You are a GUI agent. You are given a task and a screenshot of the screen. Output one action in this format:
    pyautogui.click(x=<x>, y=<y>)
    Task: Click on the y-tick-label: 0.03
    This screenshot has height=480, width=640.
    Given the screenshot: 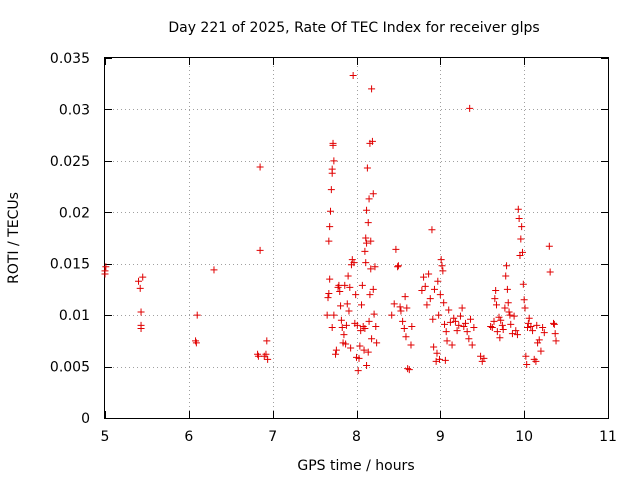 What is the action you would take?
    pyautogui.click(x=74, y=110)
    